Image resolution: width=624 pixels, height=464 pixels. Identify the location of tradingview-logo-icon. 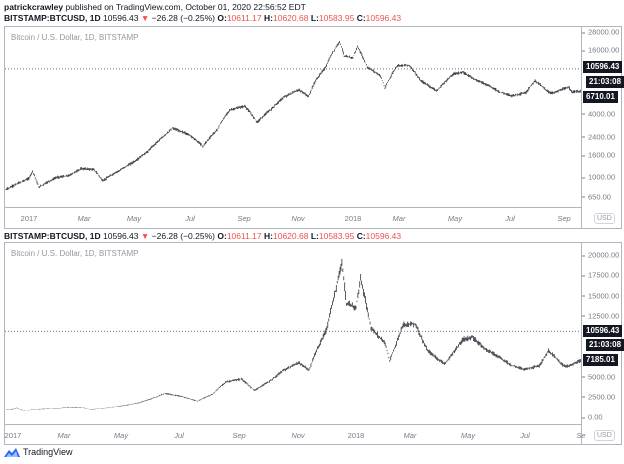
(12, 452).